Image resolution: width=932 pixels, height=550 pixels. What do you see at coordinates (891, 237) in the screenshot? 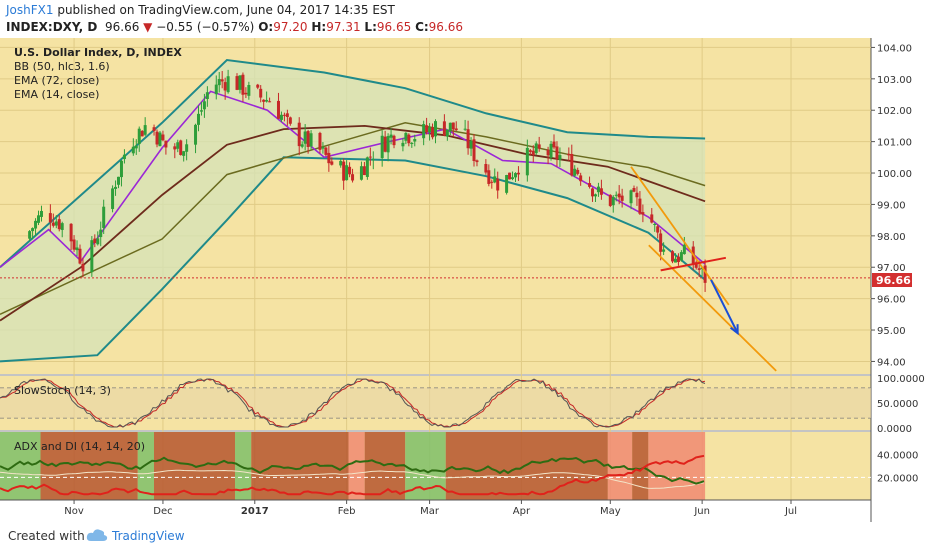
I see `price-tick-label: 98.00` at bounding box center [891, 237].